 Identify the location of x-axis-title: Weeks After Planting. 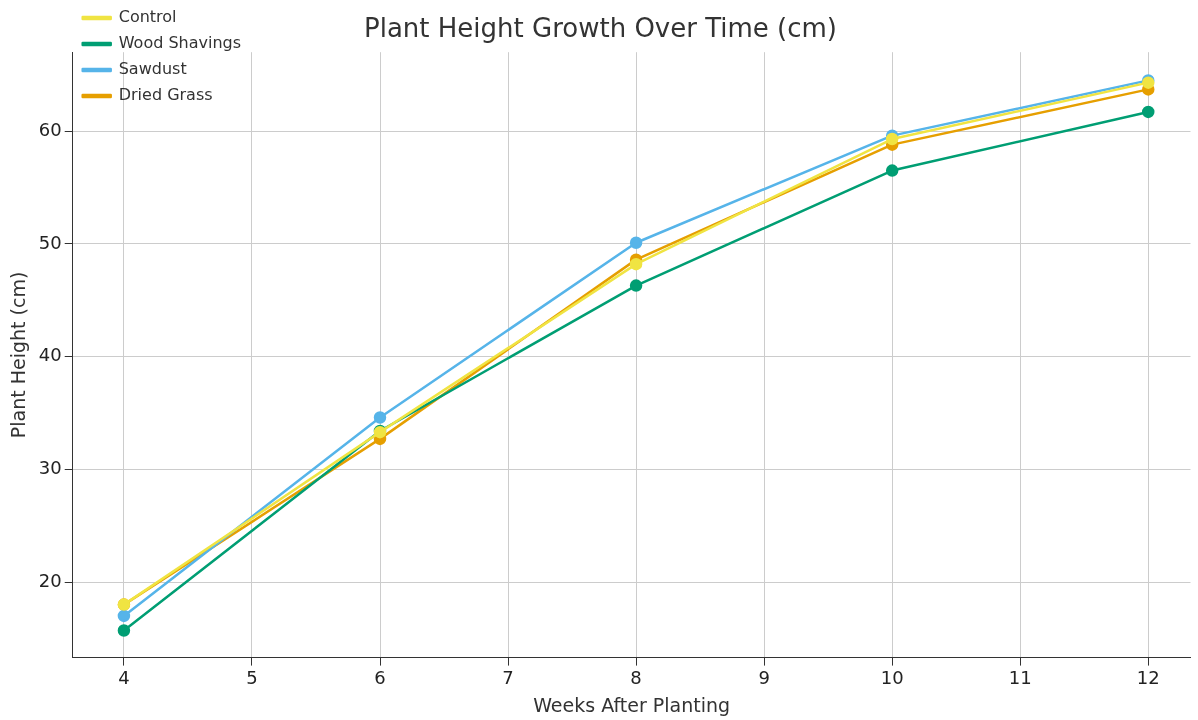
(632, 704).